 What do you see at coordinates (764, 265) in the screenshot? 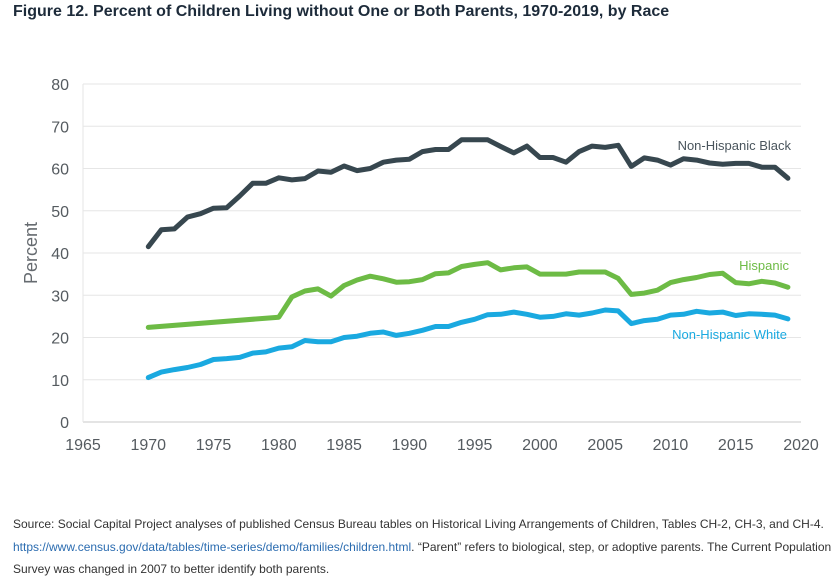
I see `series-label-hispanic: Hispanic` at bounding box center [764, 265].